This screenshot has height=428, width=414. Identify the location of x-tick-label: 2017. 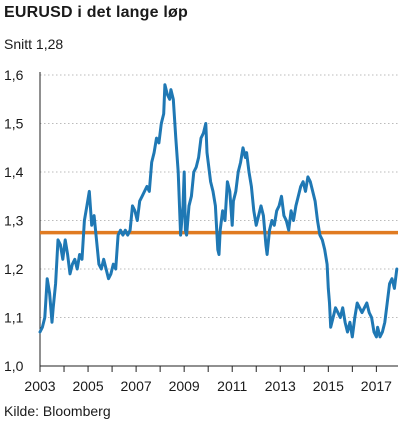
(376, 386).